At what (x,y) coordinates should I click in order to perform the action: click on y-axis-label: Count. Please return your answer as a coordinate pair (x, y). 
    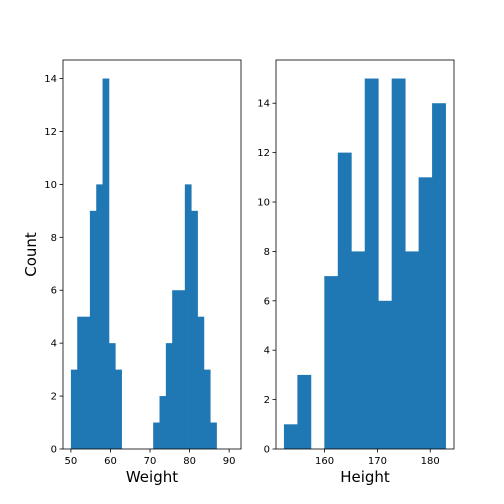
    Looking at the image, I should click on (31, 254).